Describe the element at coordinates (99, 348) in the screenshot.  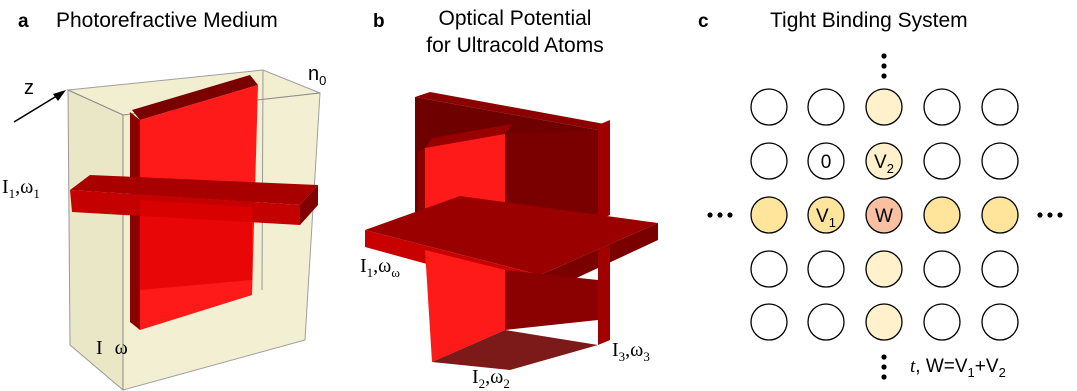
I see `label-ab-I: I` at that location.